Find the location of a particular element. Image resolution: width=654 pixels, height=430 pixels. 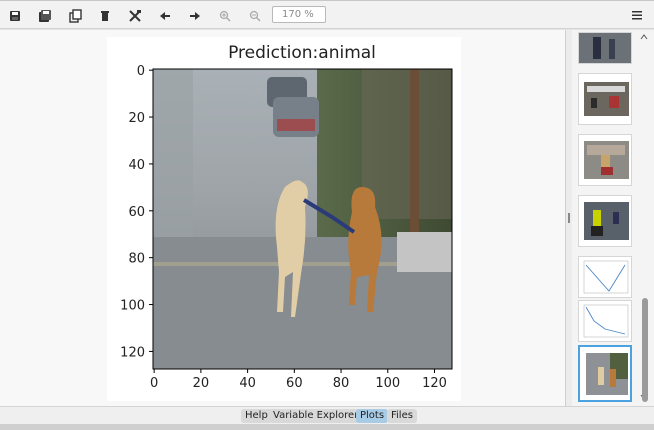

pane-tab-bar: Help Variable Explorer Plots Files is located at coordinates (327, 415).